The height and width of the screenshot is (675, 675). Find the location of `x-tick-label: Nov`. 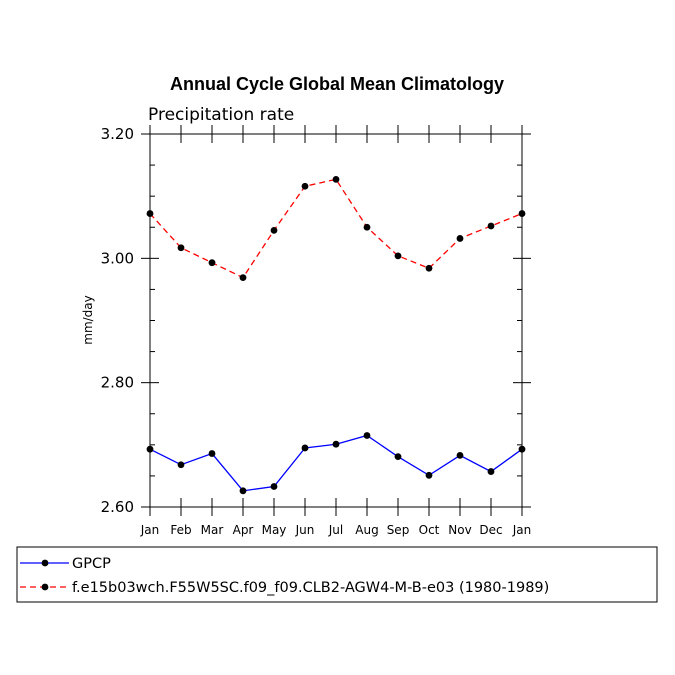

x-tick-label: Nov is located at coordinates (459, 530).